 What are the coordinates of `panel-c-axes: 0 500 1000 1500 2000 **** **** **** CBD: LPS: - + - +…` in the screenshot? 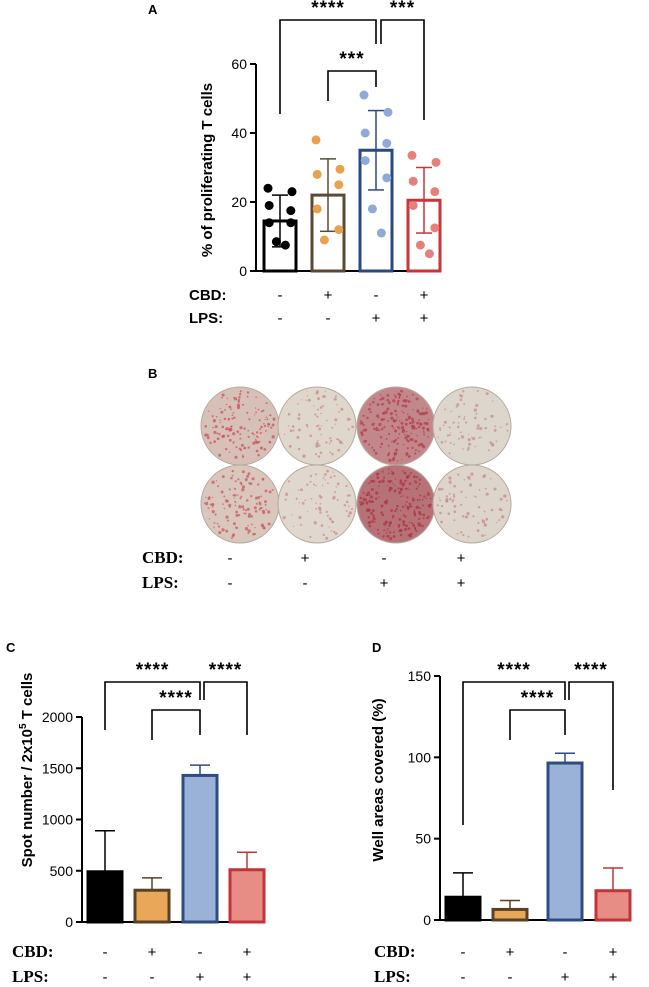 It's located at (139, 823).